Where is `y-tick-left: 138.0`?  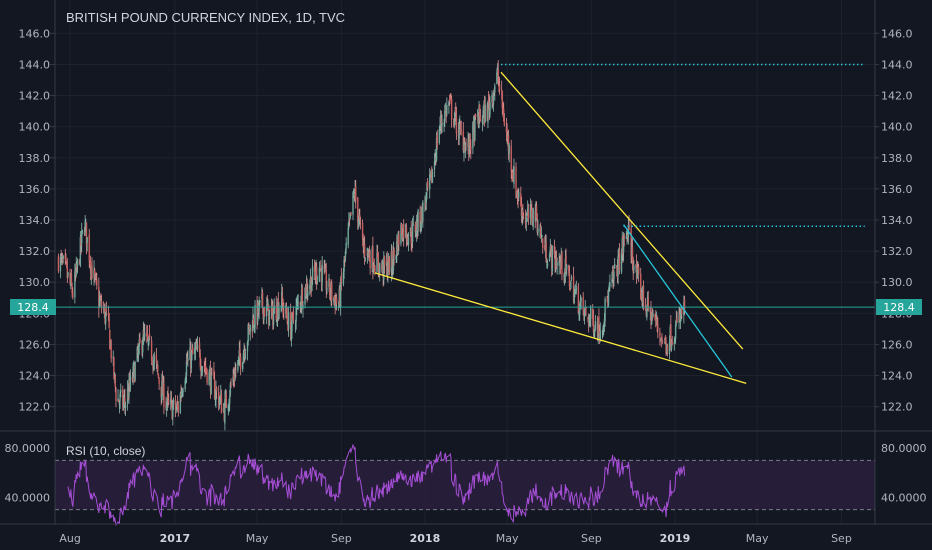
y-tick-left: 138.0 is located at coordinates (35, 158).